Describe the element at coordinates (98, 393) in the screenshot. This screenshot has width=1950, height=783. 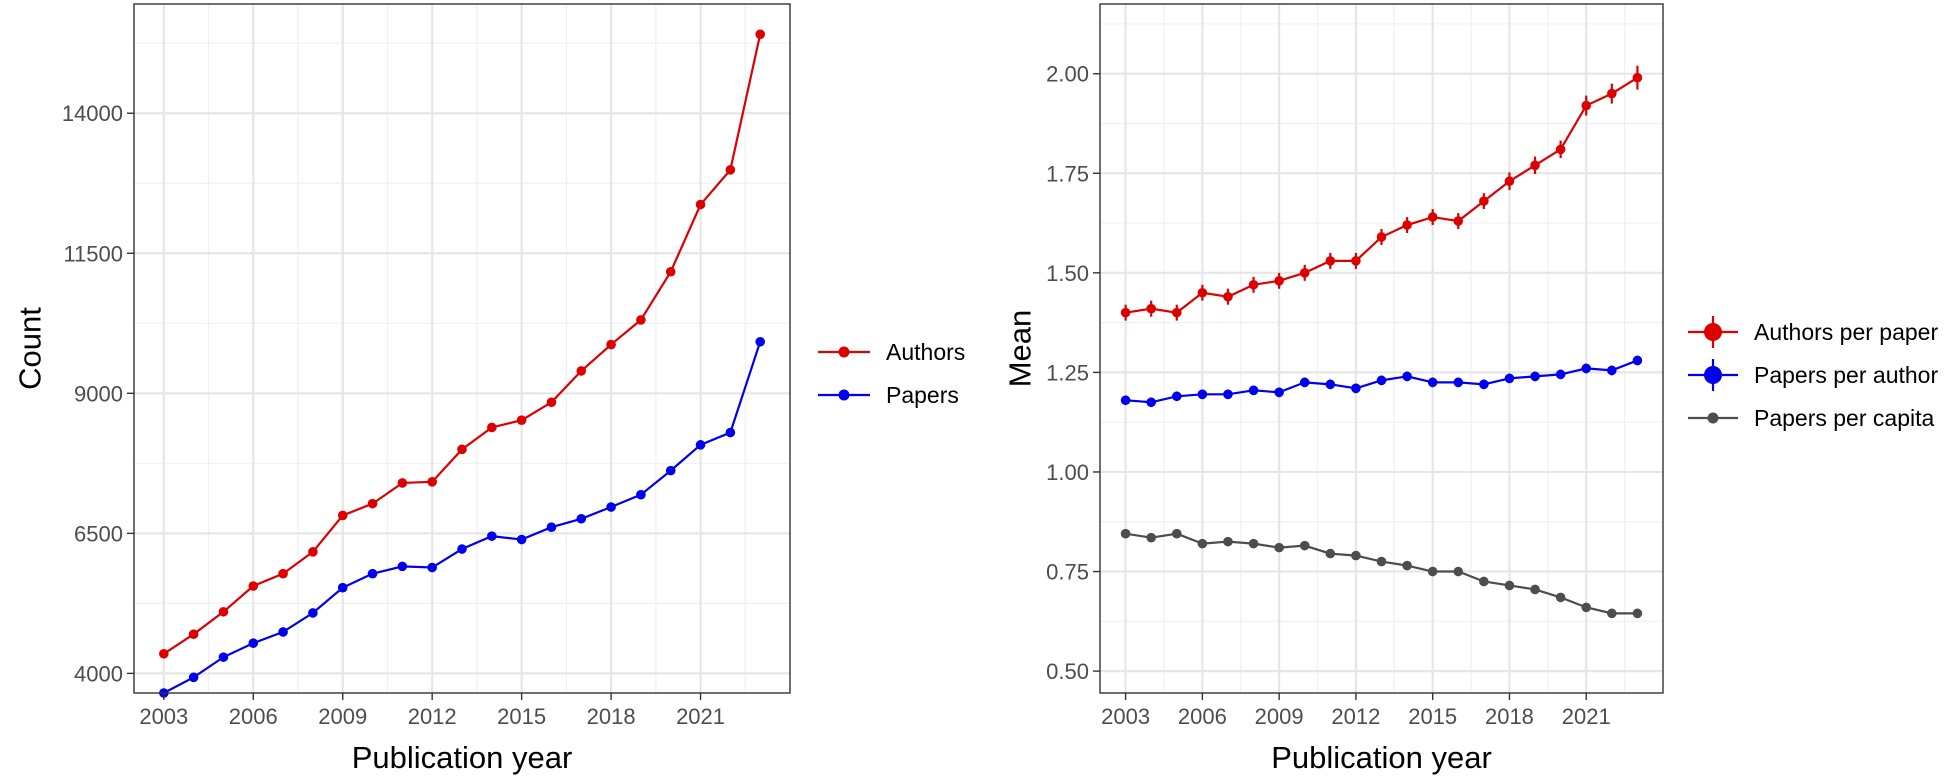
I see `y-tick-label: 9000` at that location.